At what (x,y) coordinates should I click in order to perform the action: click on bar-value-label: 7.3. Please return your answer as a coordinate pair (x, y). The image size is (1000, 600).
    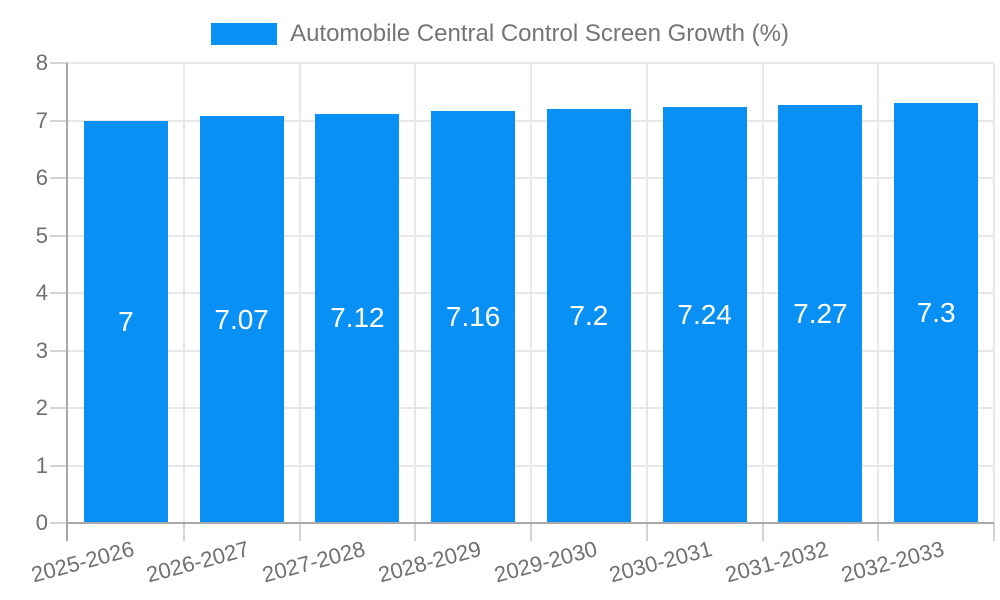
    Looking at the image, I should click on (936, 313).